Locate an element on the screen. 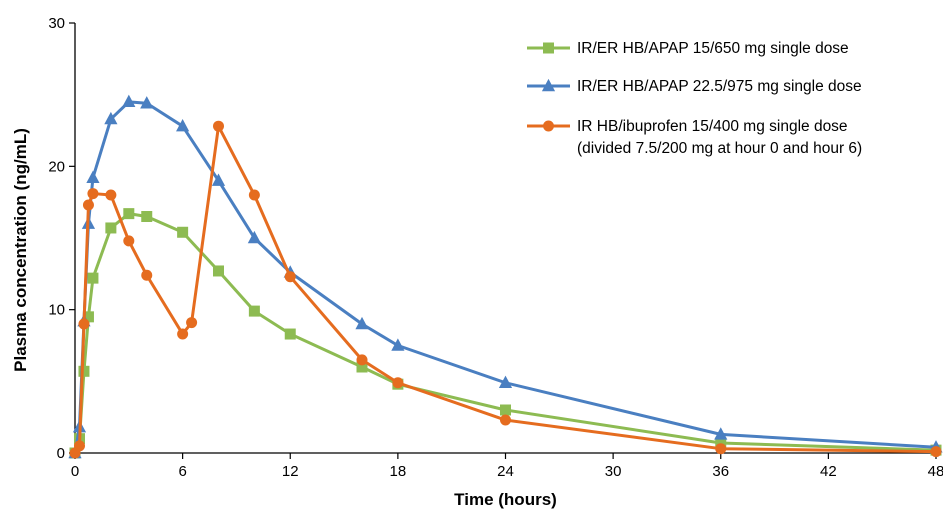 This screenshot has height=510, width=943. y-tick-label: 10 is located at coordinates (56, 310).